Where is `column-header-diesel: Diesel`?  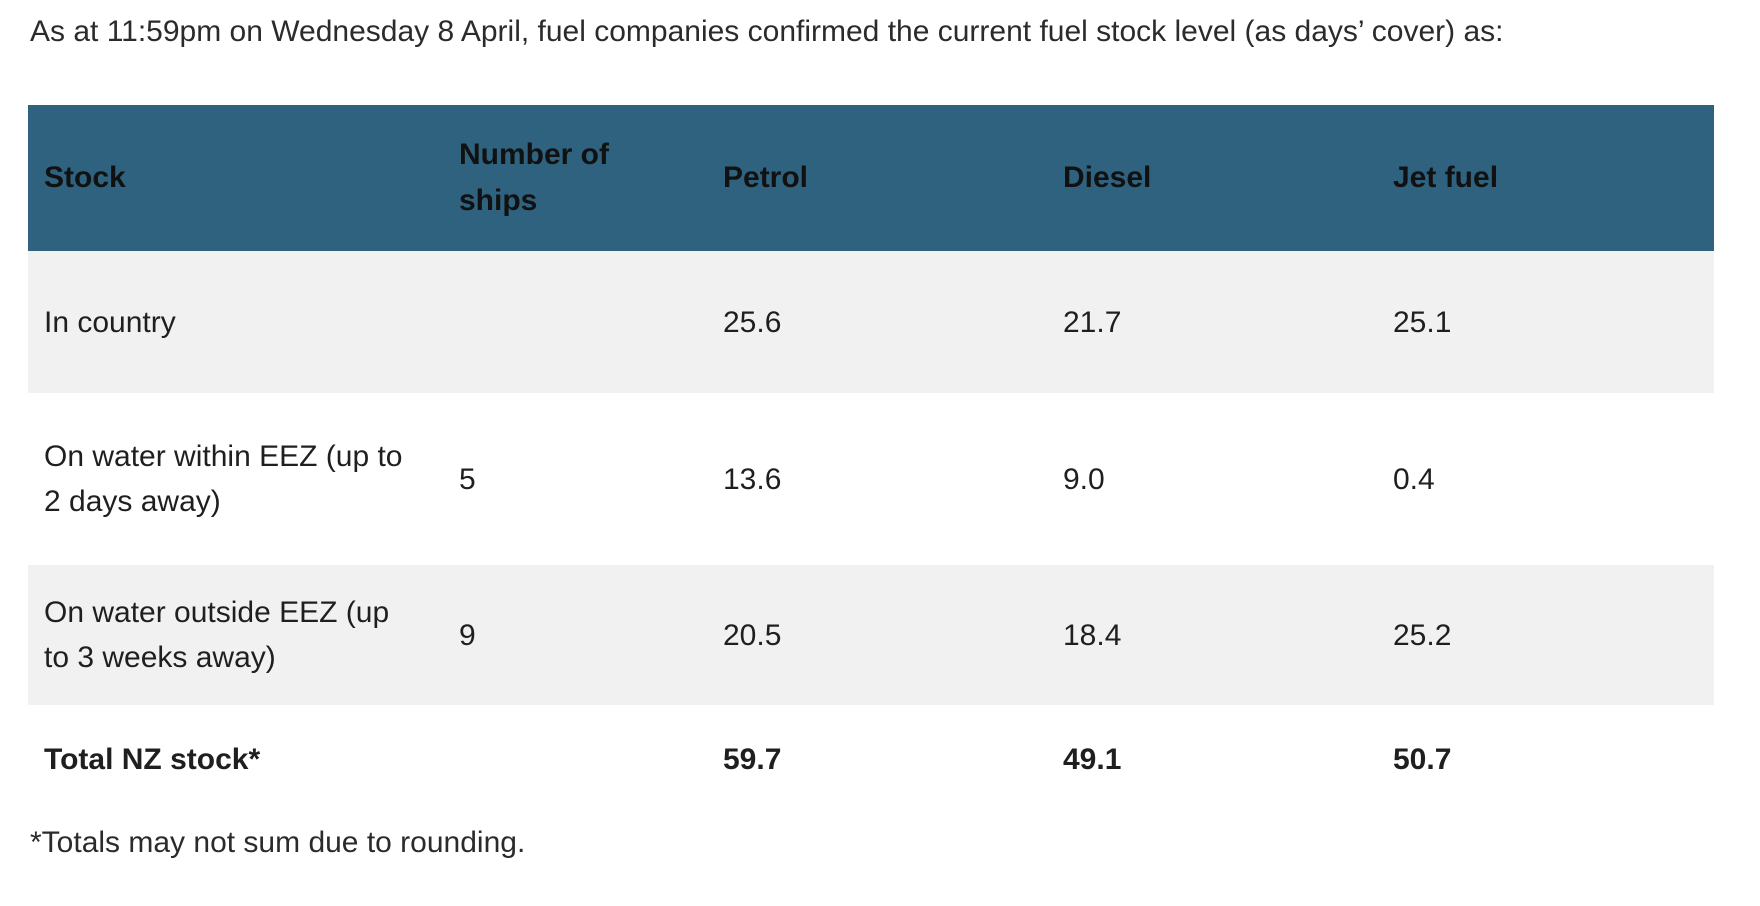 column-header-diesel: Diesel is located at coordinates (1212, 178).